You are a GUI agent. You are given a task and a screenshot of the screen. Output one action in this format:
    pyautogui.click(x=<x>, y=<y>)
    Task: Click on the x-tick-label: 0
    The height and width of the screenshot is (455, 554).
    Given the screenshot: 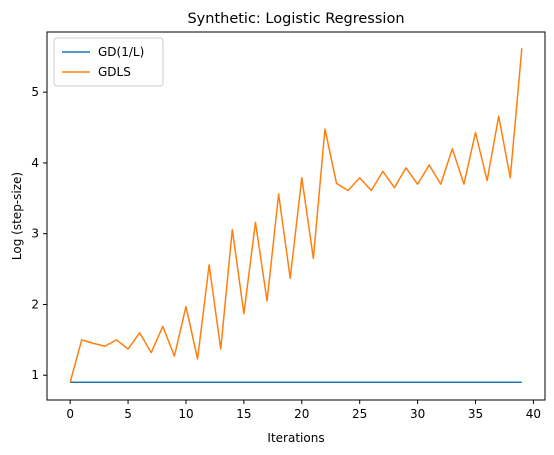 What is the action you would take?
    pyautogui.click(x=70, y=414)
    